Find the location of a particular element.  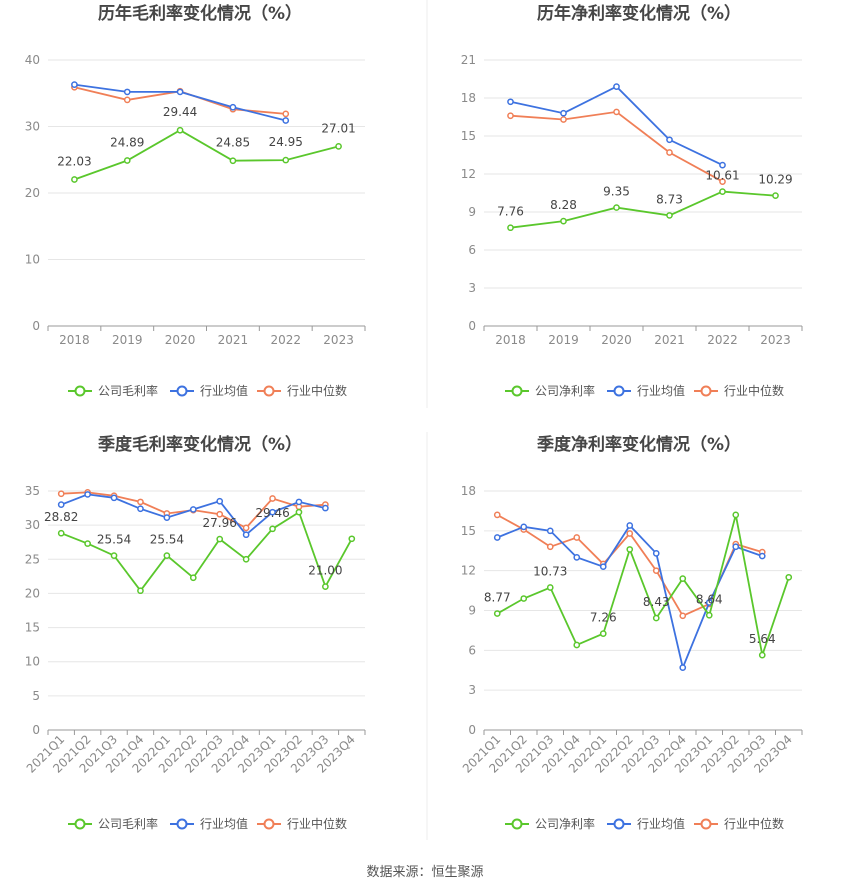

legend-label: 行业均值 is located at coordinates (661, 823).